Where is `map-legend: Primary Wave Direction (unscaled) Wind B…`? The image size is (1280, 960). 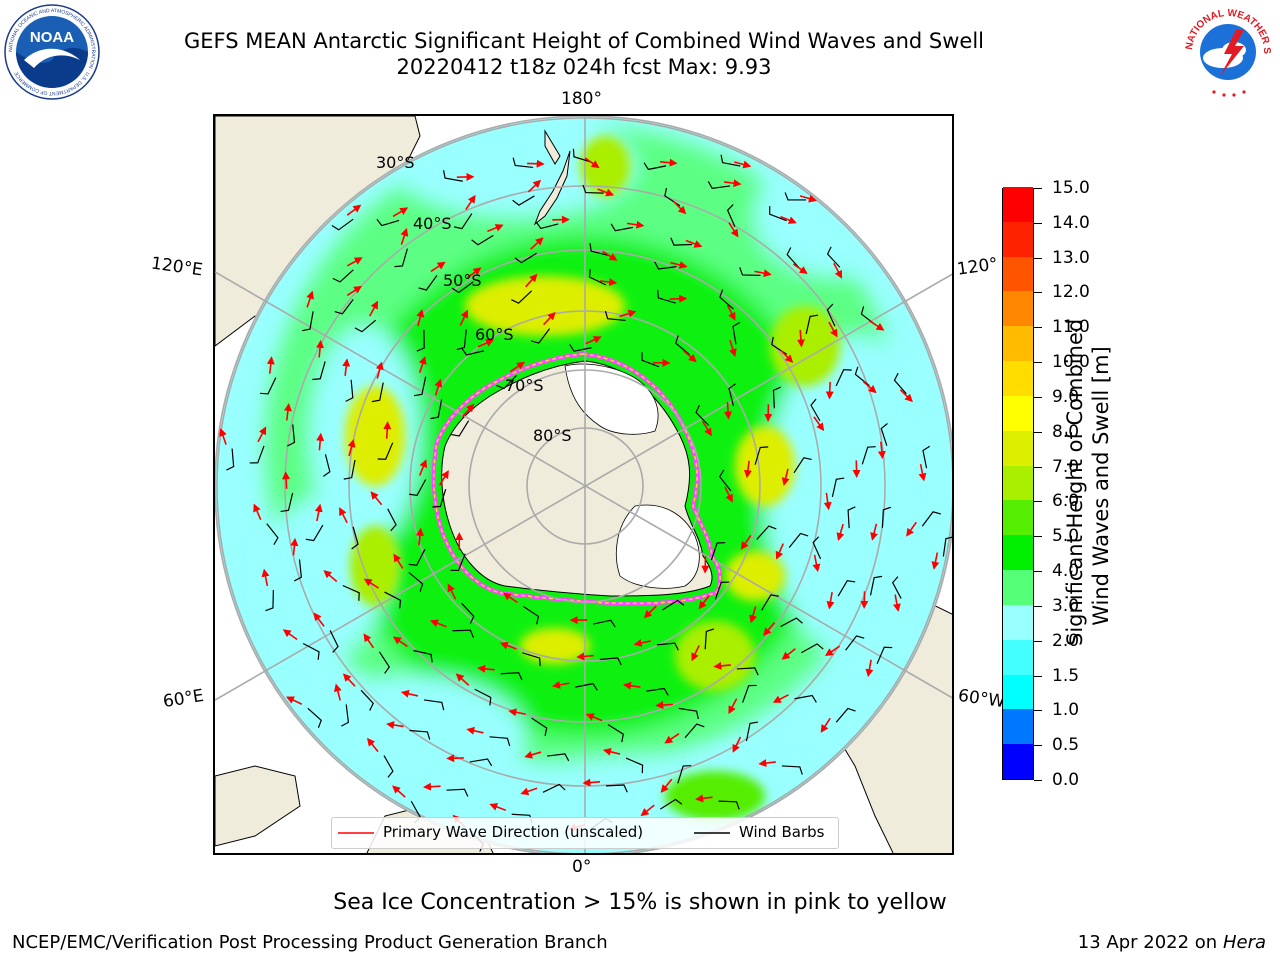 map-legend: Primary Wave Direction (unscaled) Wind B… is located at coordinates (585, 833).